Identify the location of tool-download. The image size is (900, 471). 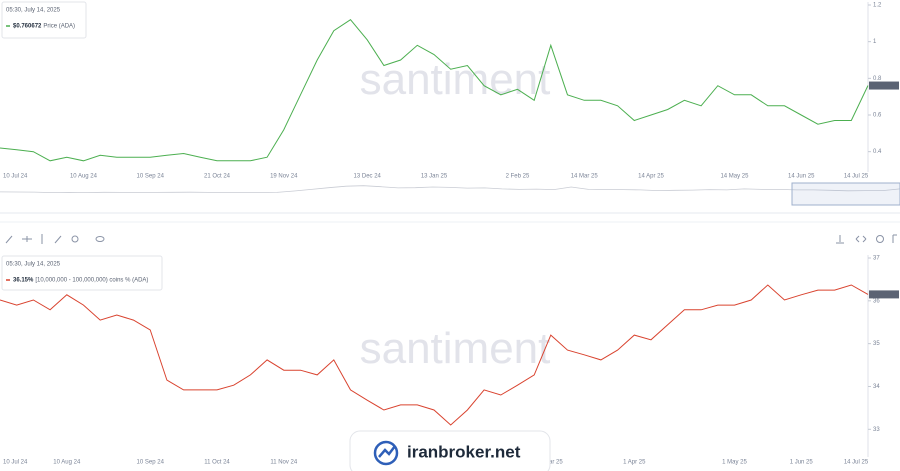
(840, 239).